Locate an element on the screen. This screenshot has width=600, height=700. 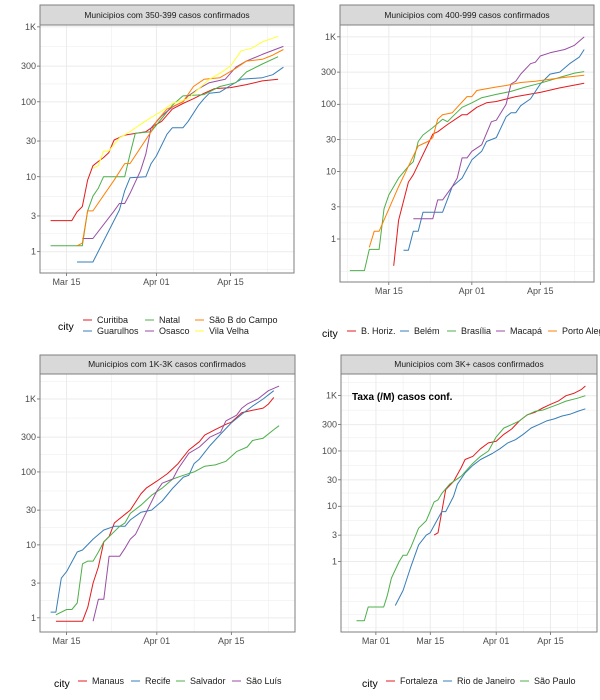
facet-title: Municipios com 1K-3K casos confirmados is located at coordinates (167, 364).